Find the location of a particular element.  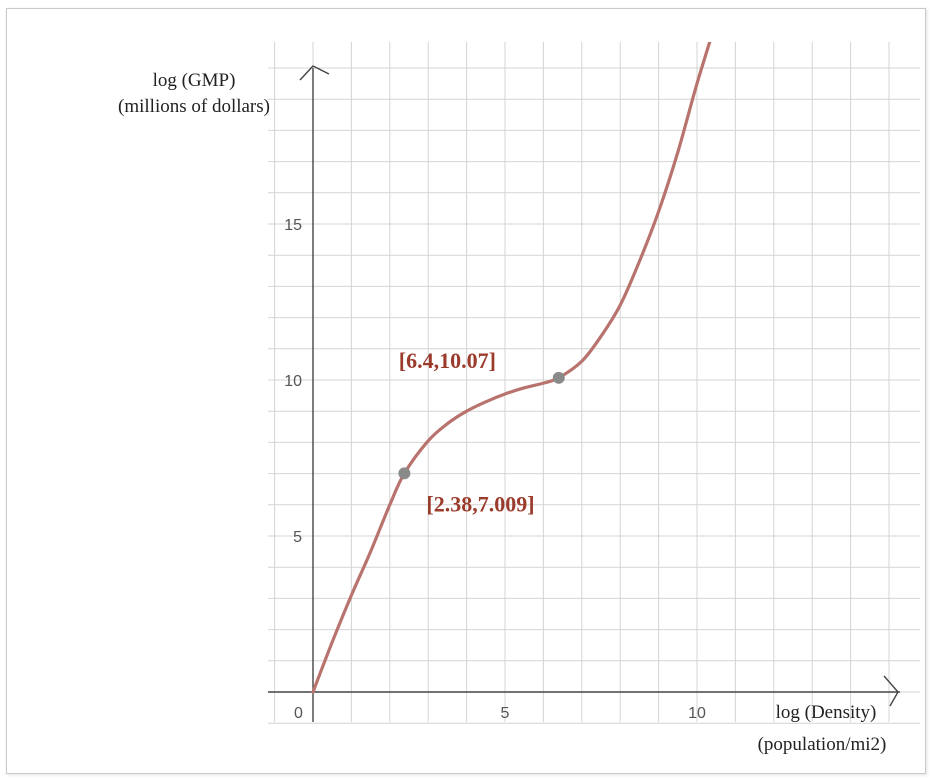

data-point-label: [6.4,10.07] is located at coordinates (447, 360).